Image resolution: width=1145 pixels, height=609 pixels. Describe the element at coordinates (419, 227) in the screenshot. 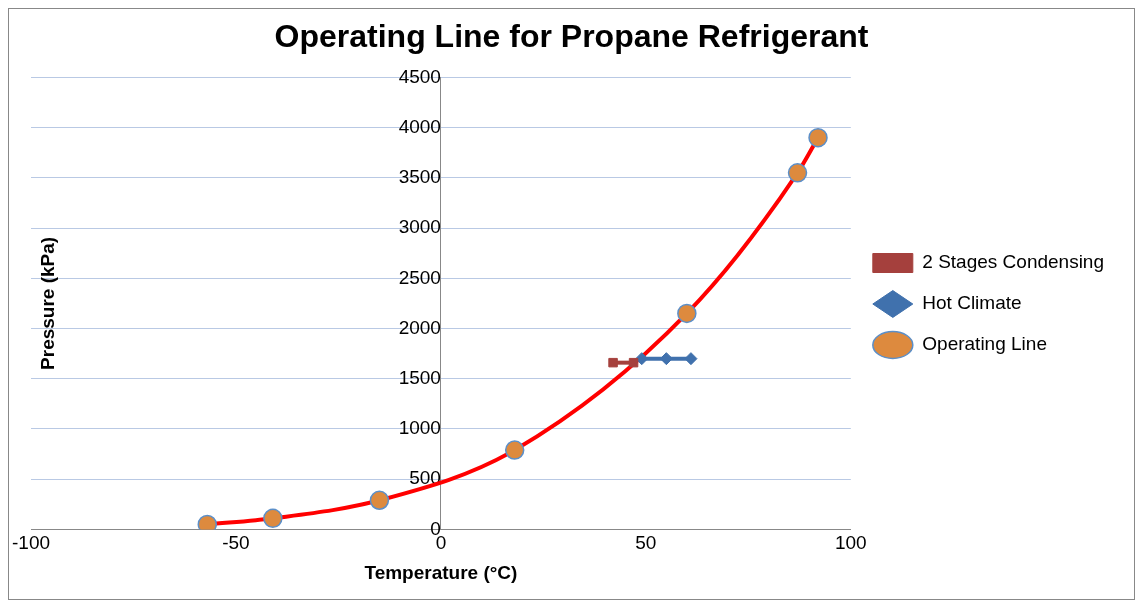

I see `y-tick-label: 3000` at that location.